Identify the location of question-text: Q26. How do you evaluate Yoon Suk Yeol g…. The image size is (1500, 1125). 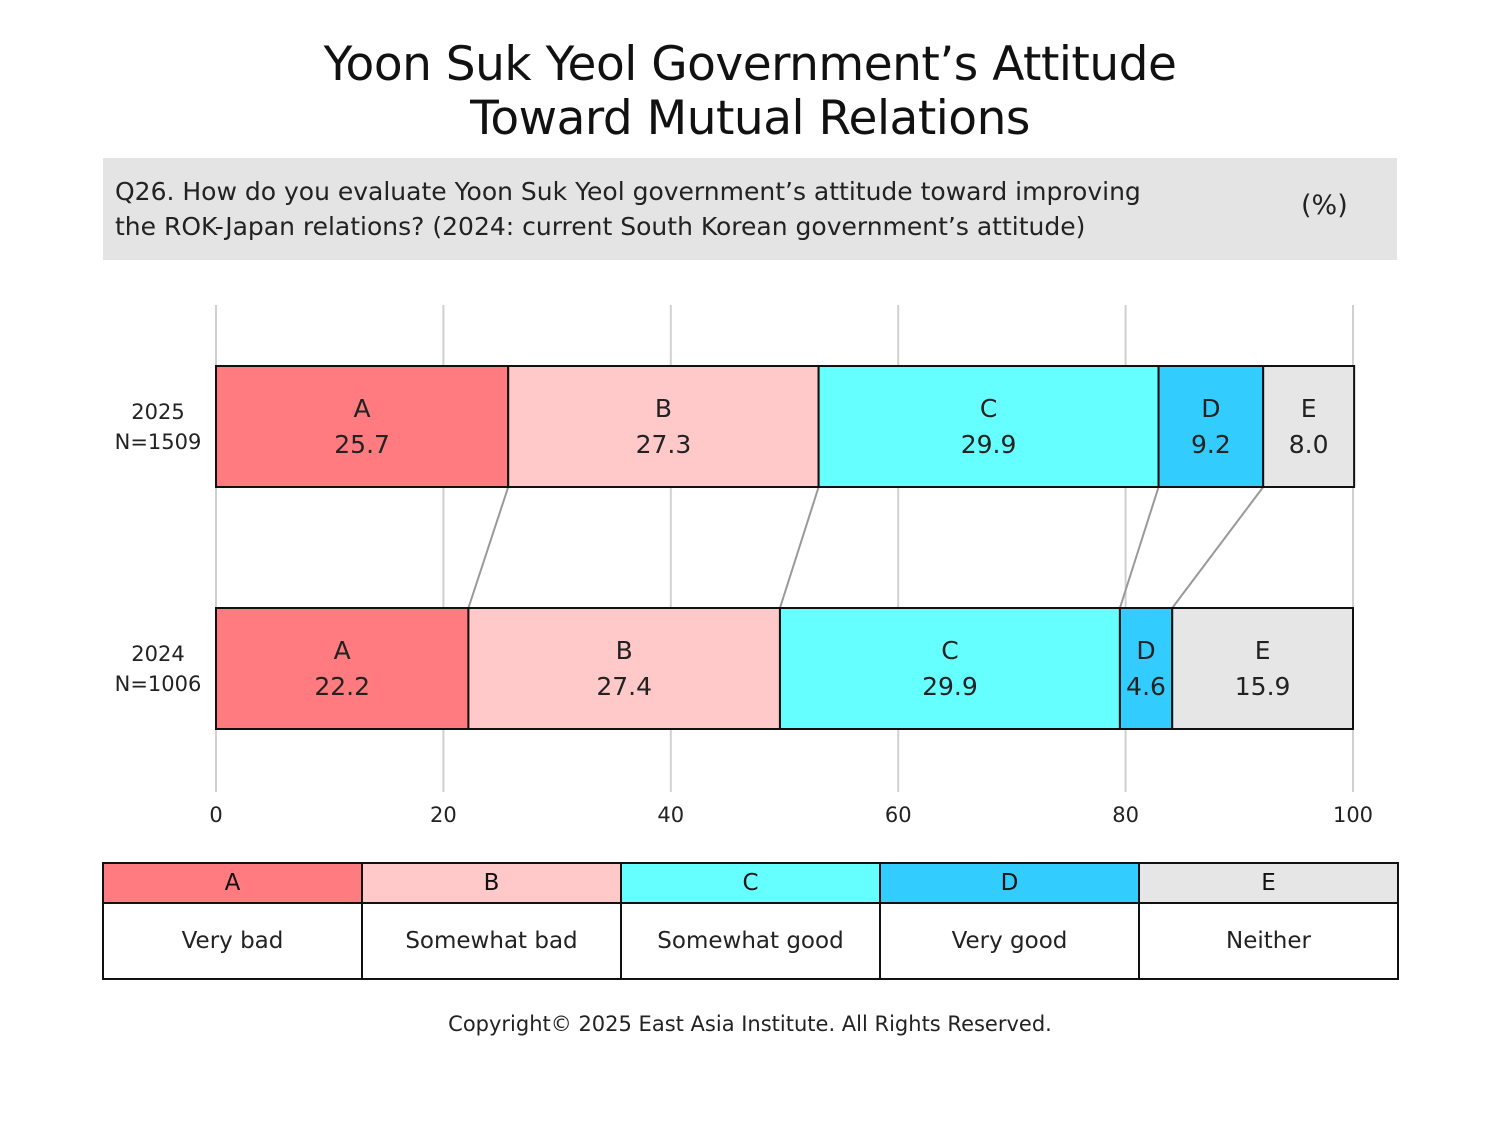
(628, 209).